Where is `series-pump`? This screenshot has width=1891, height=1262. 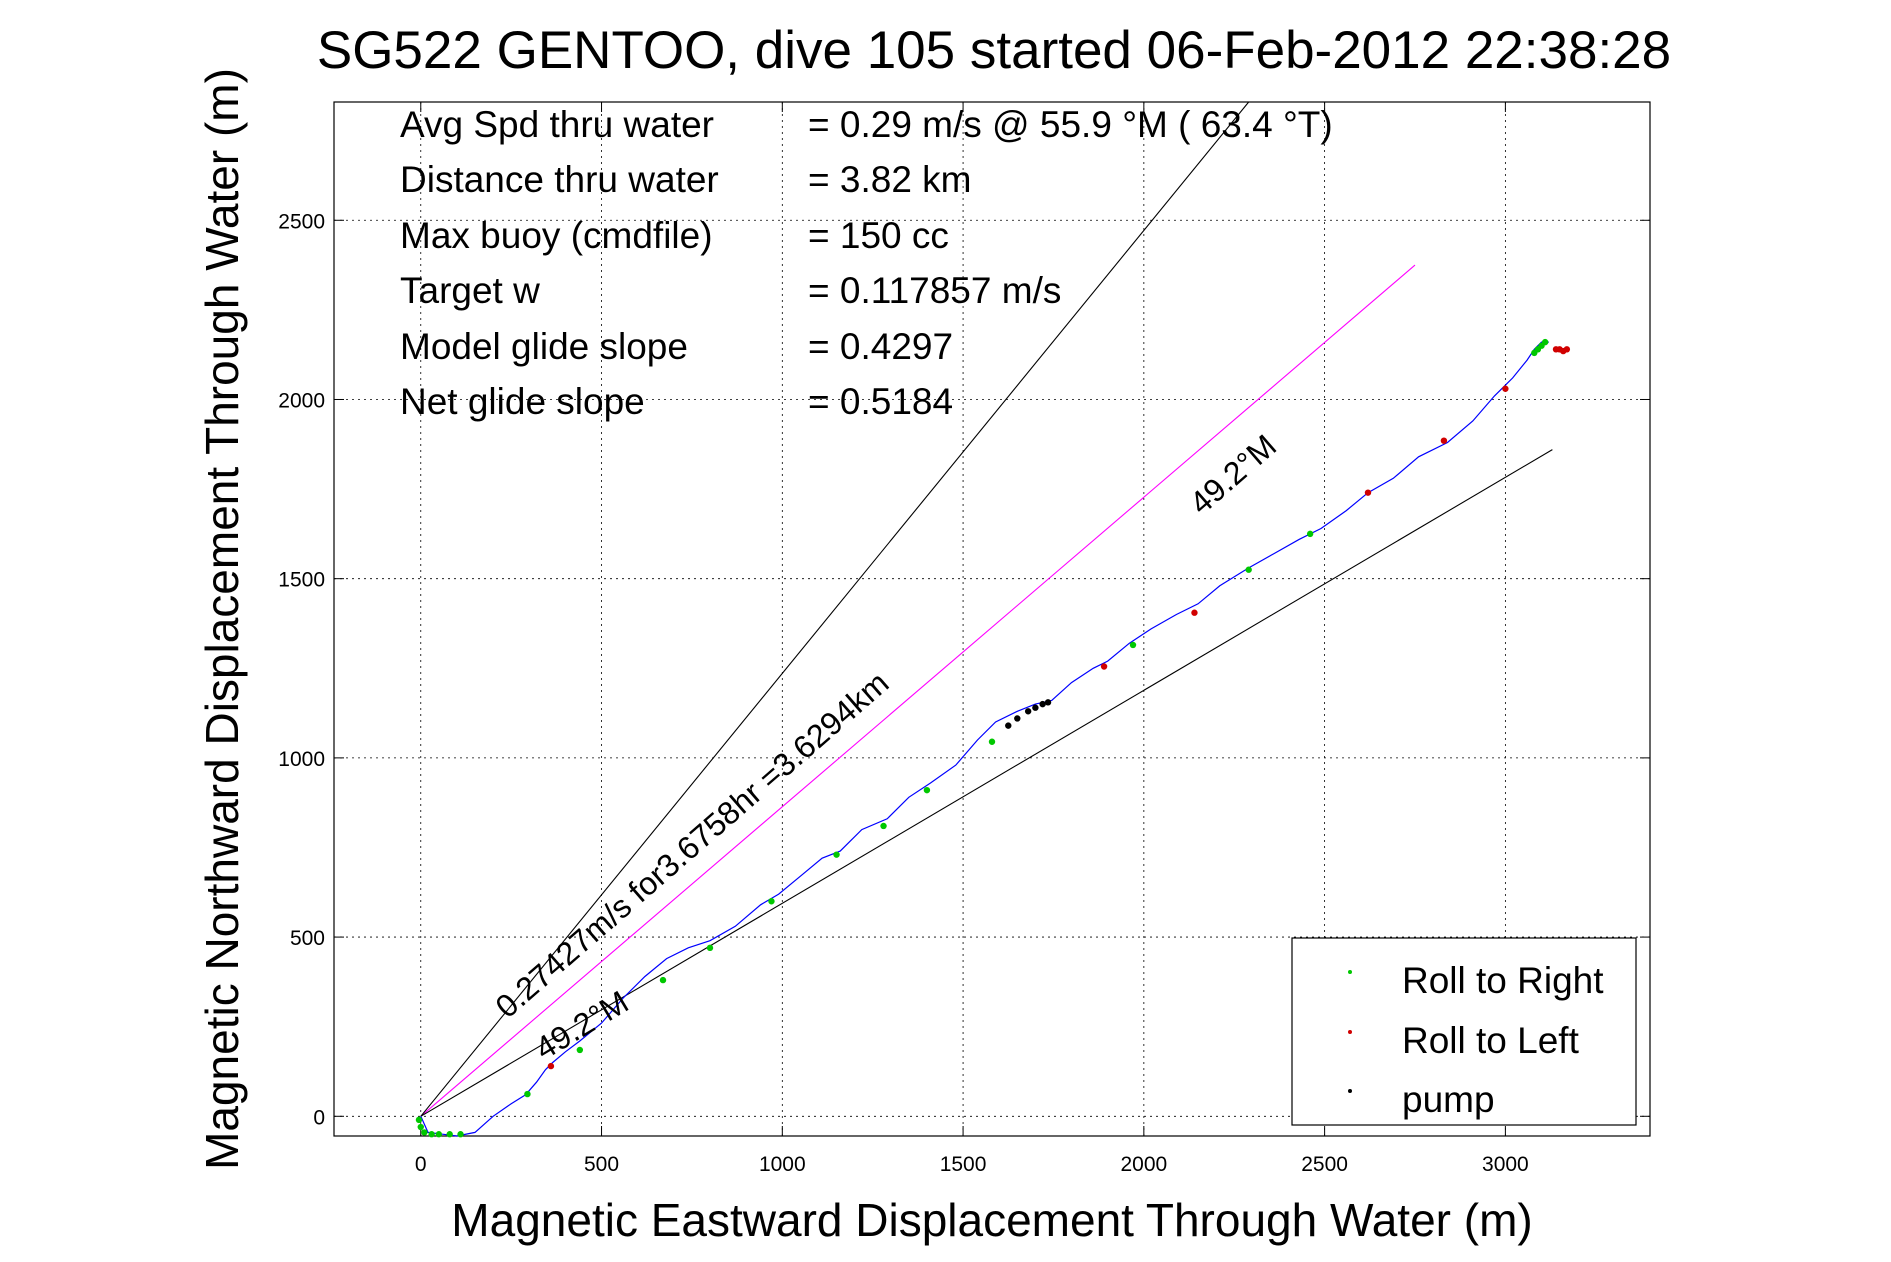 series-pump is located at coordinates (1028, 714).